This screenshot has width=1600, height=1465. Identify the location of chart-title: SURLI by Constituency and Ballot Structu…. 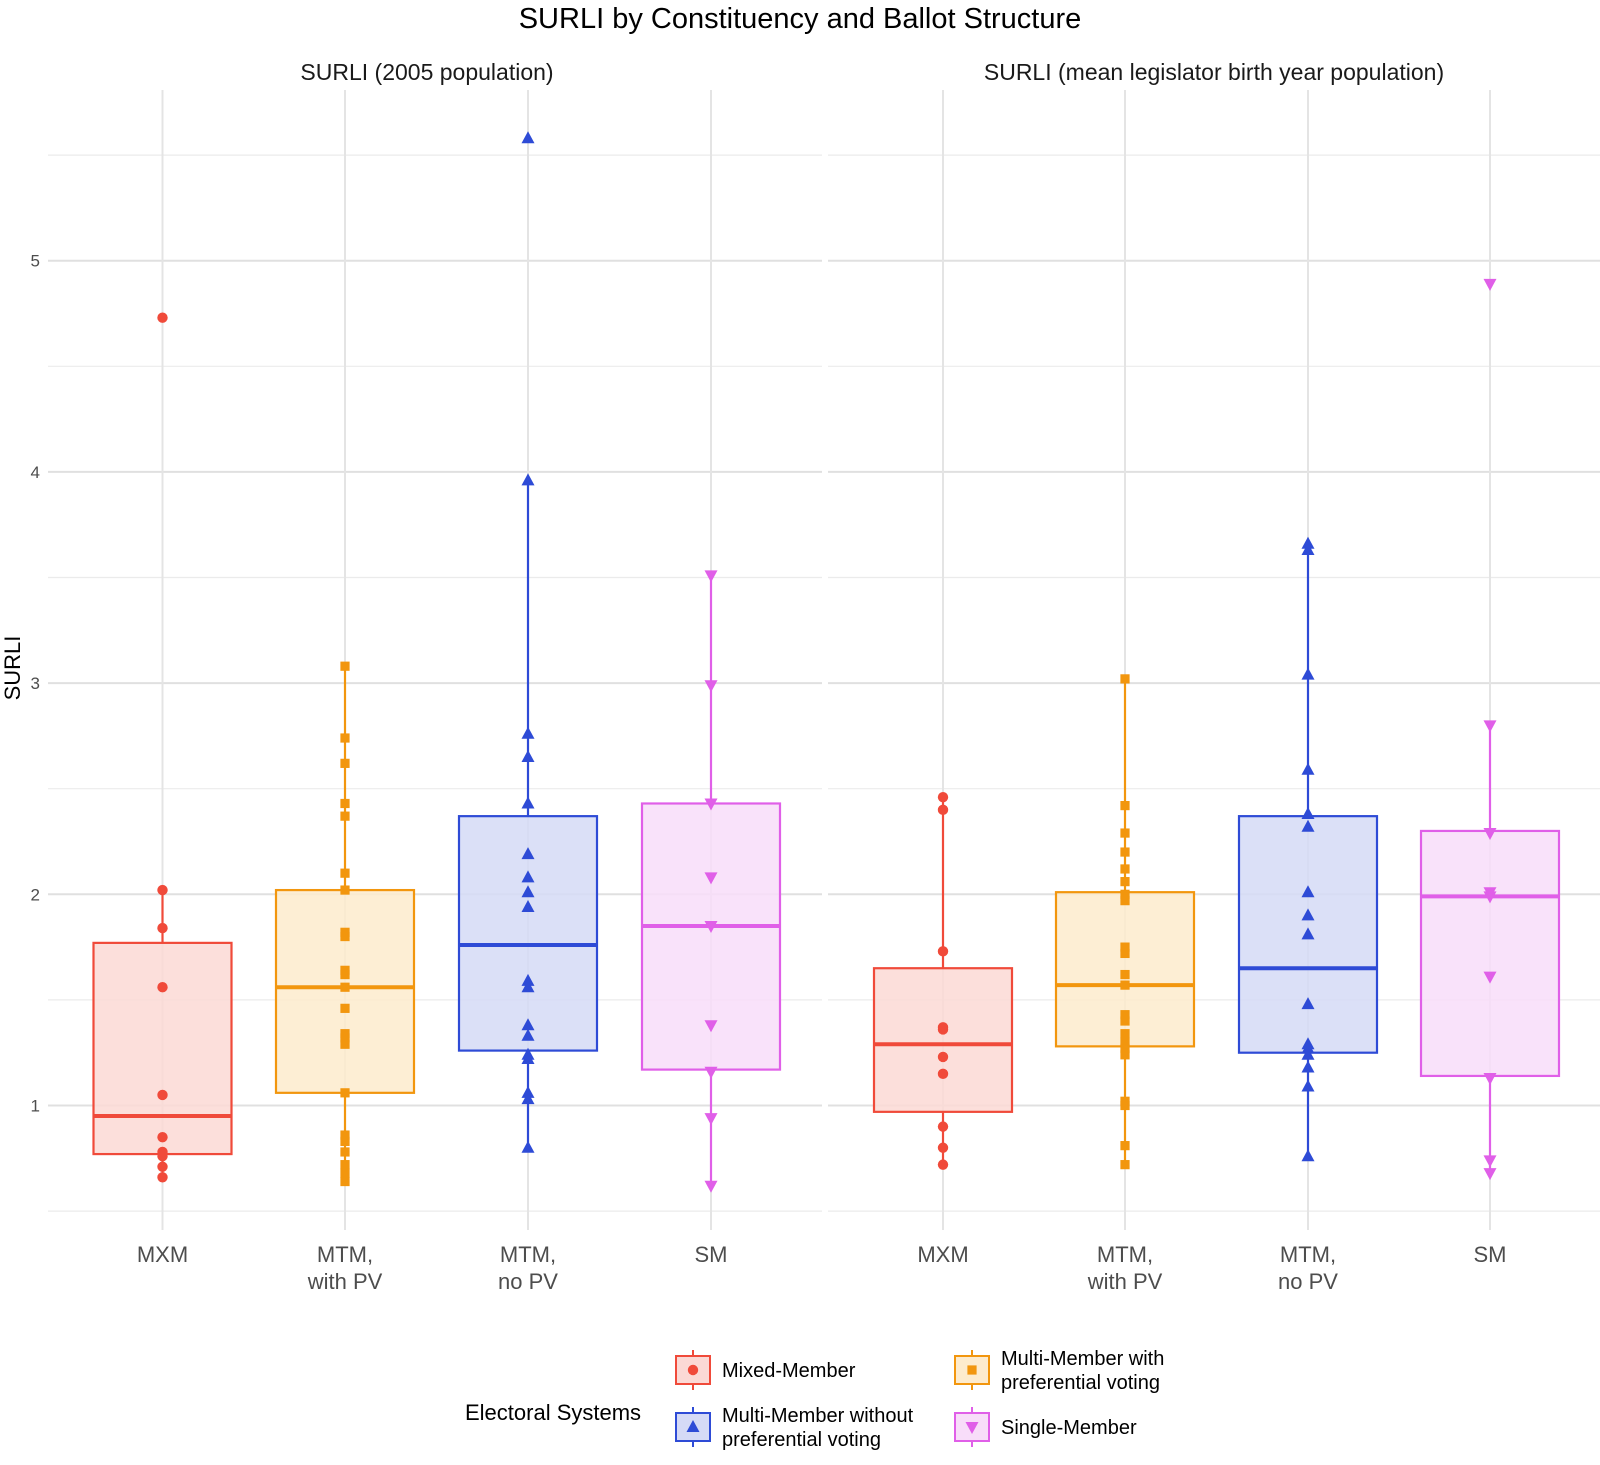
(800, 19).